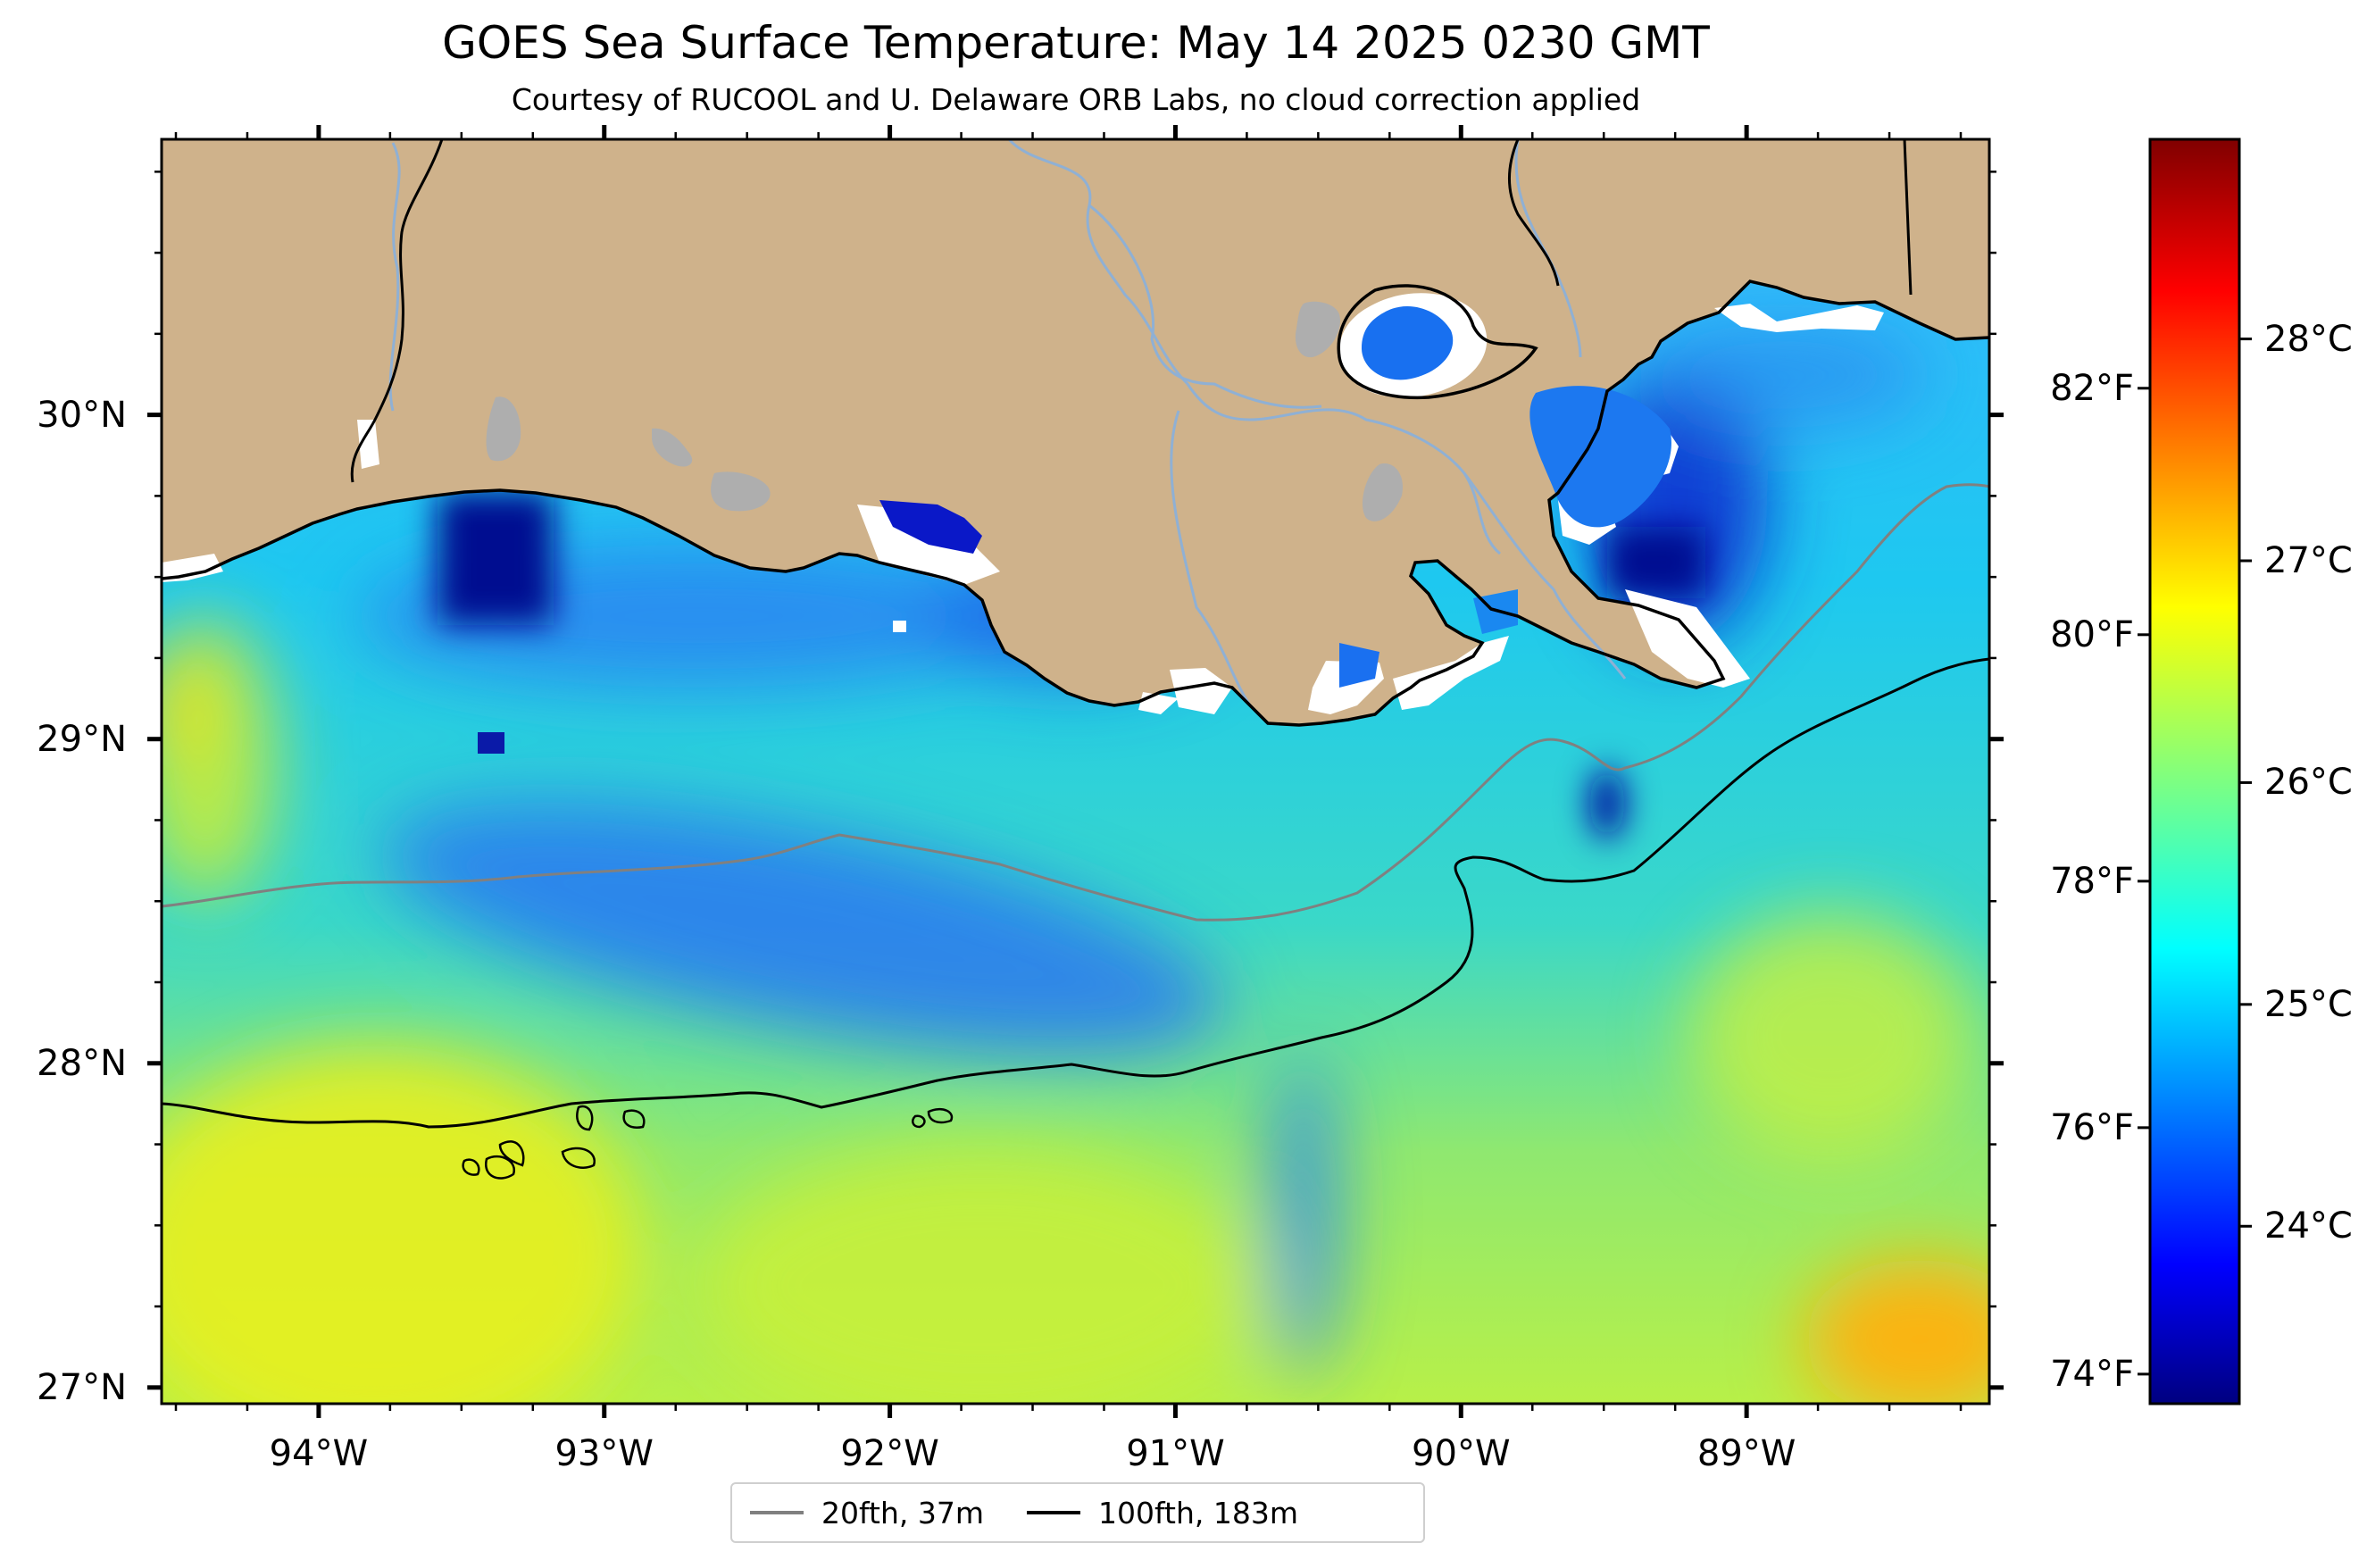 The image size is (2367, 1568). I want to click on celsius-label: 28°C, so click(2308, 339).